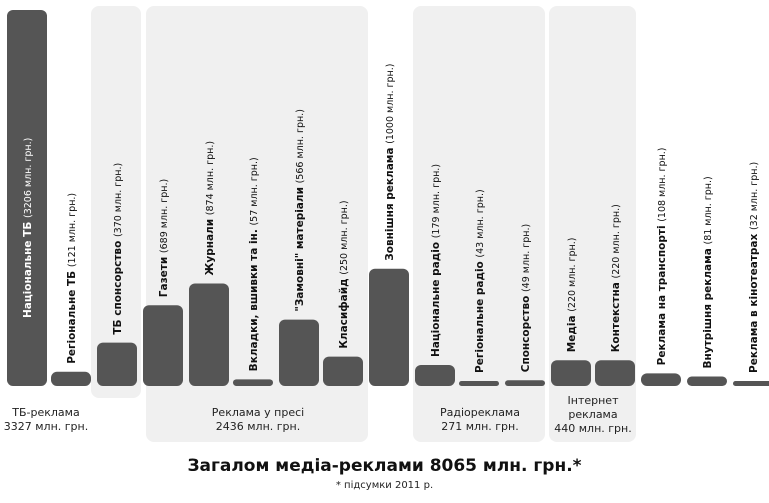  What do you see at coordinates (344, 312) in the screenshot?
I see `bar-category-7: Класифайд` at bounding box center [344, 312].